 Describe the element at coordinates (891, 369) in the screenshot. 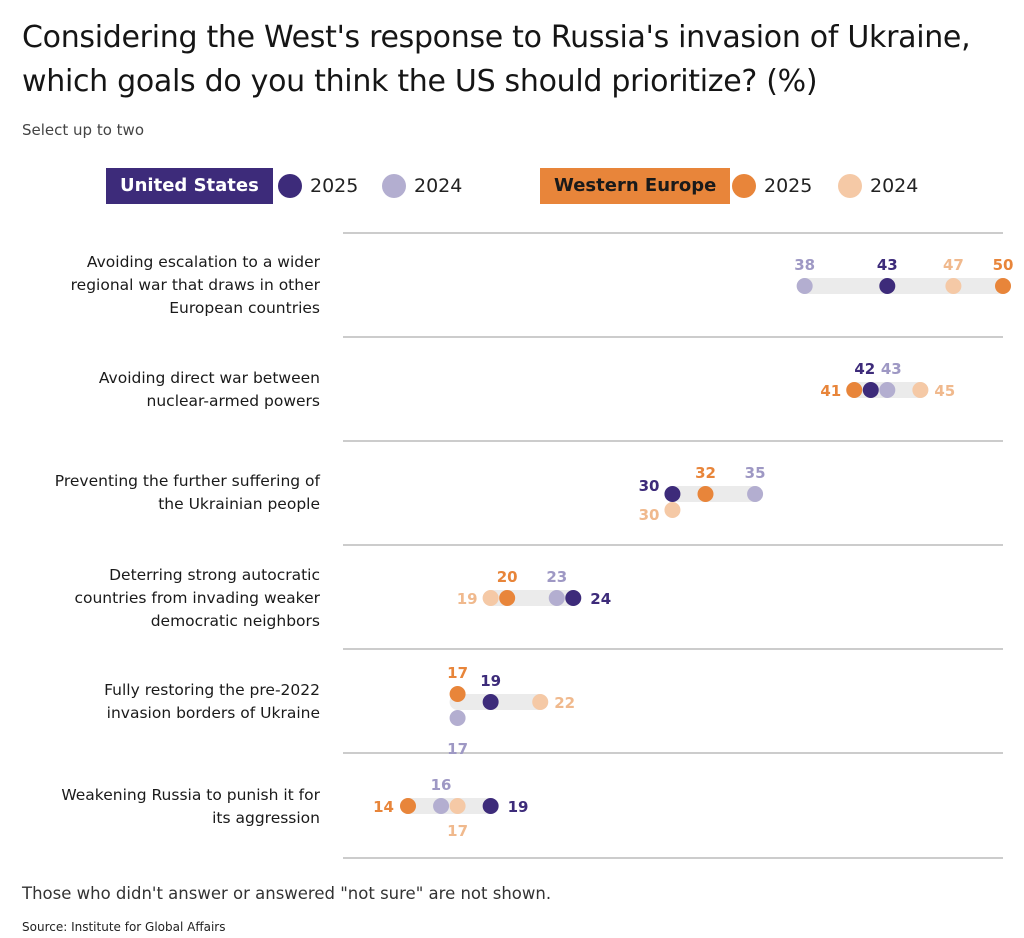

I see `value-label-us2024: 43` at that location.